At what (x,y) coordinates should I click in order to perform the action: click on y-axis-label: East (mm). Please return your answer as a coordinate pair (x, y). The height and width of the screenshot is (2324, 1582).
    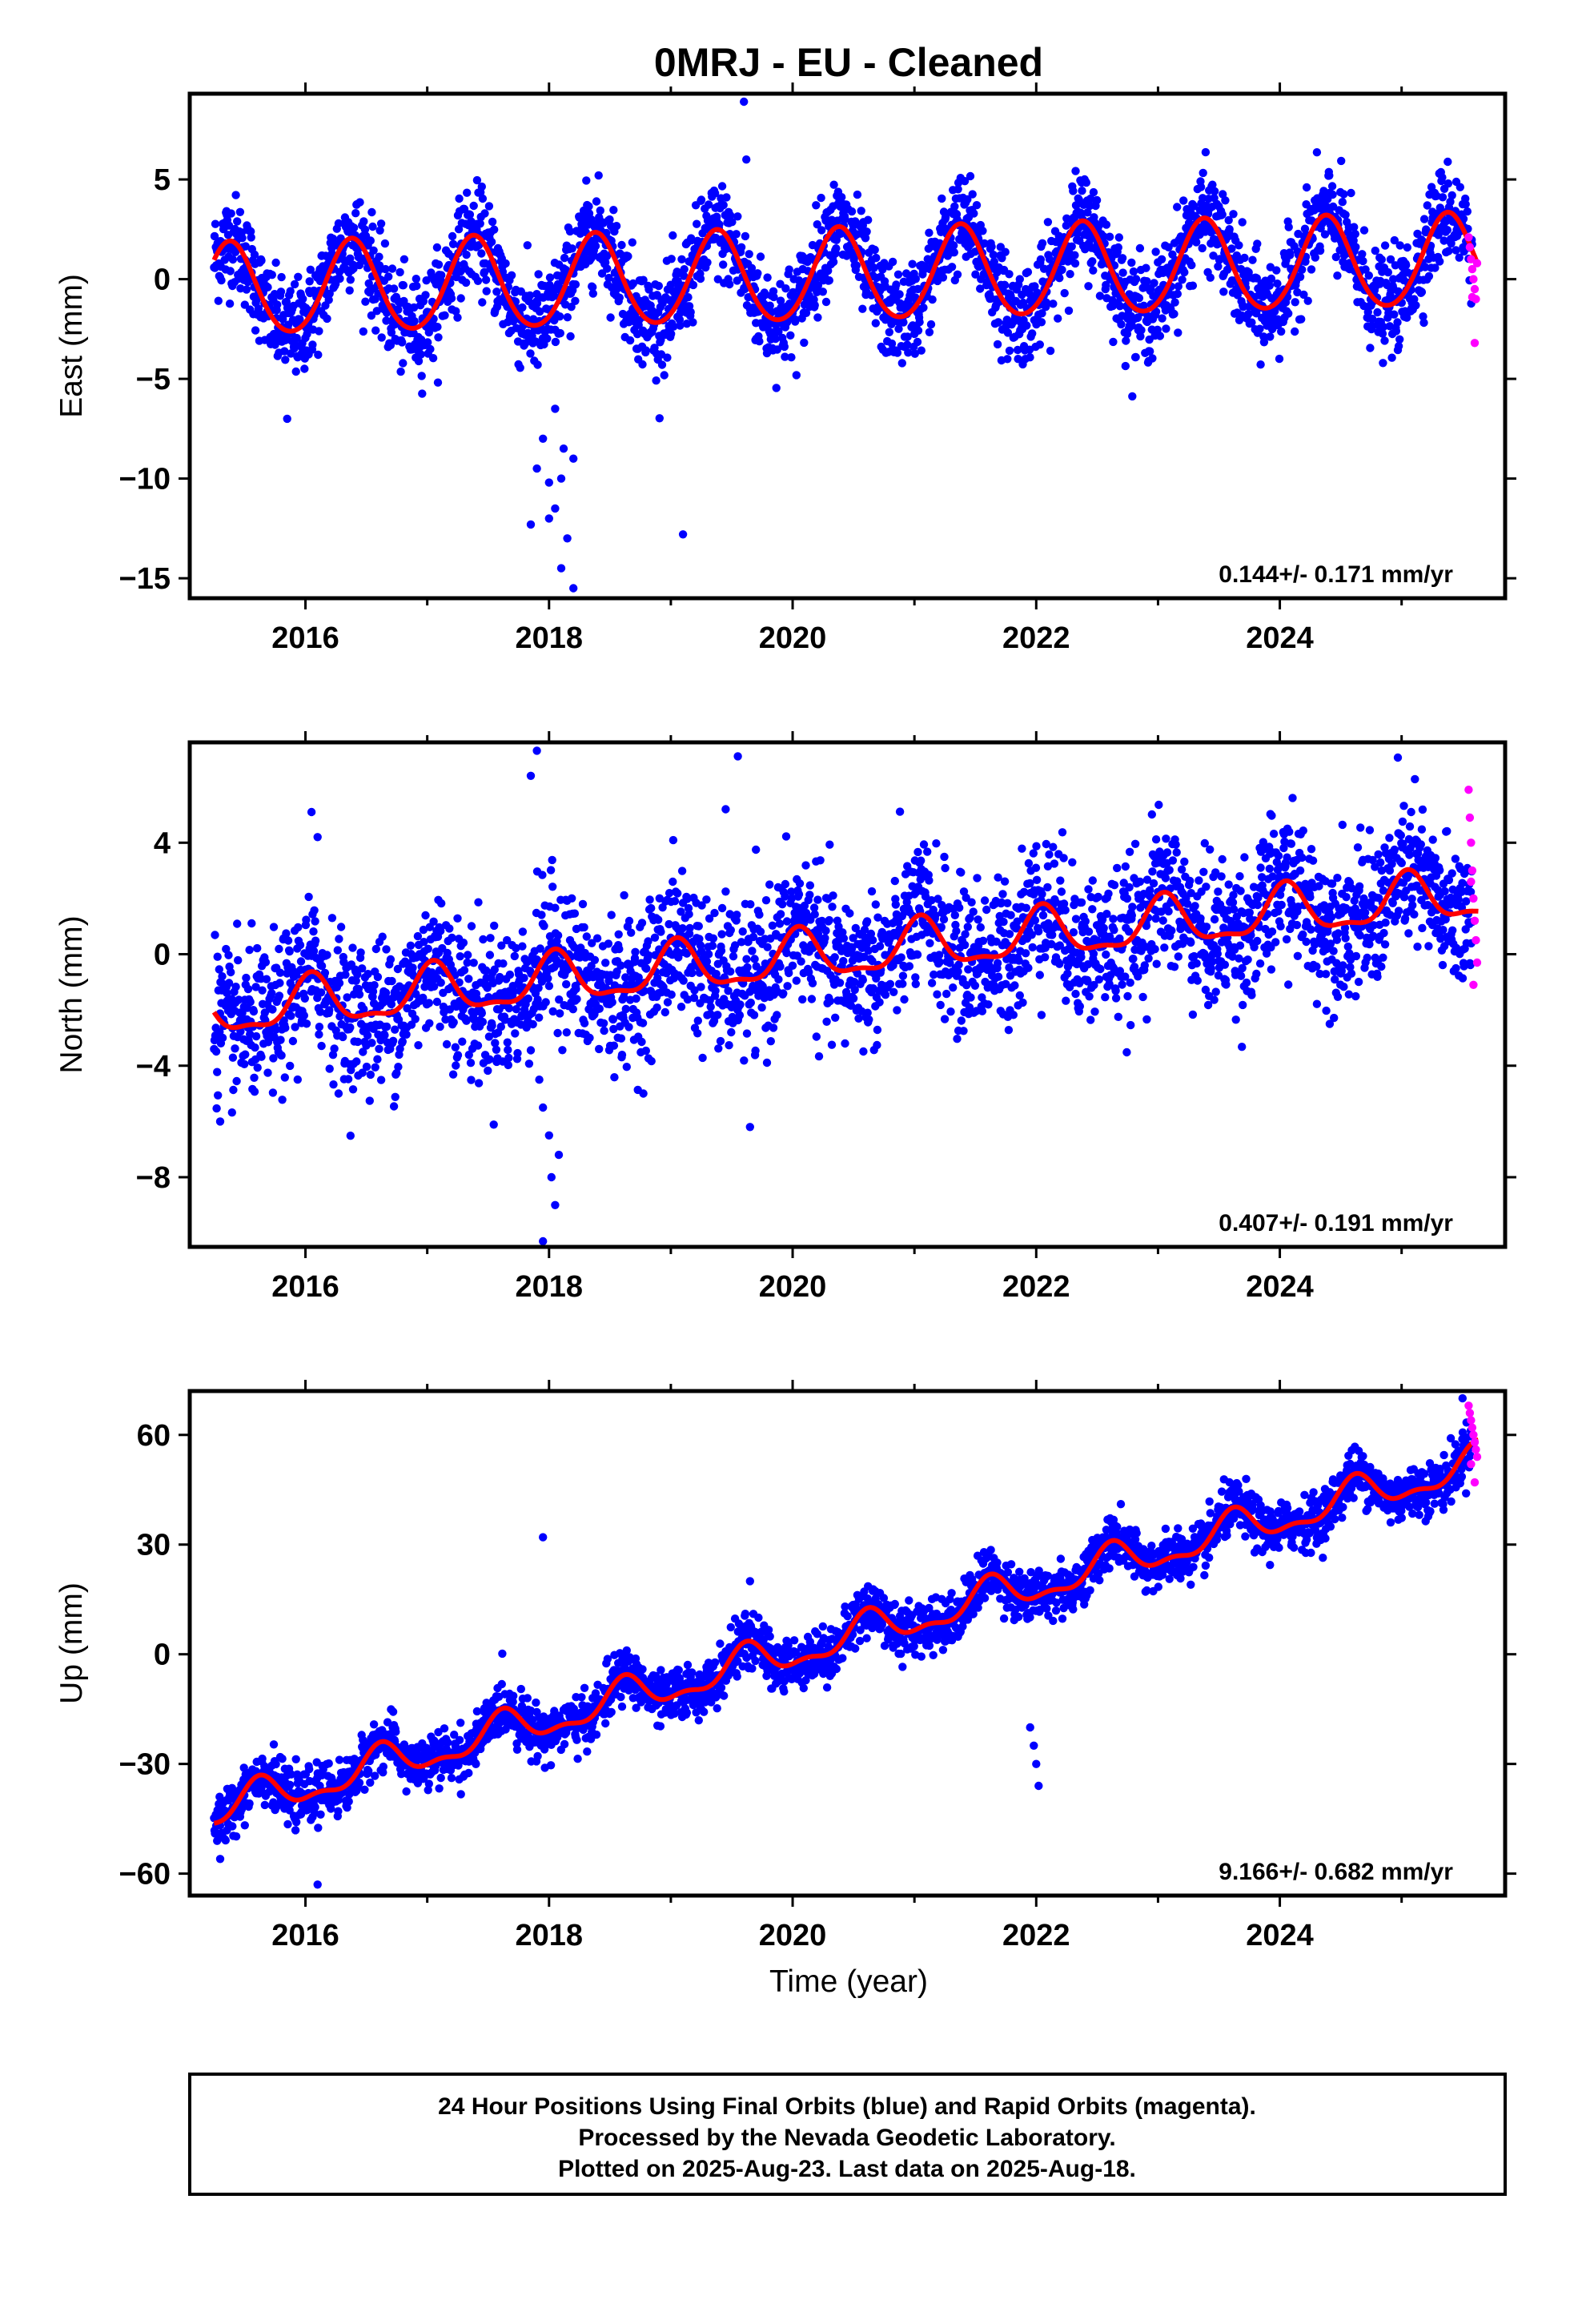
    Looking at the image, I should click on (71, 346).